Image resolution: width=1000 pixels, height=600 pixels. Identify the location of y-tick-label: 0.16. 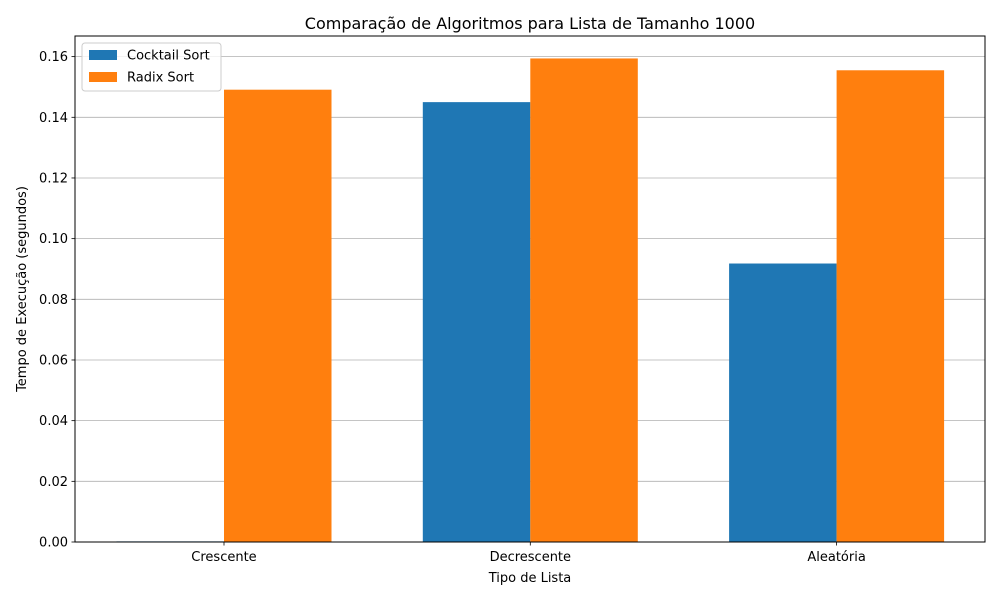
(53, 57).